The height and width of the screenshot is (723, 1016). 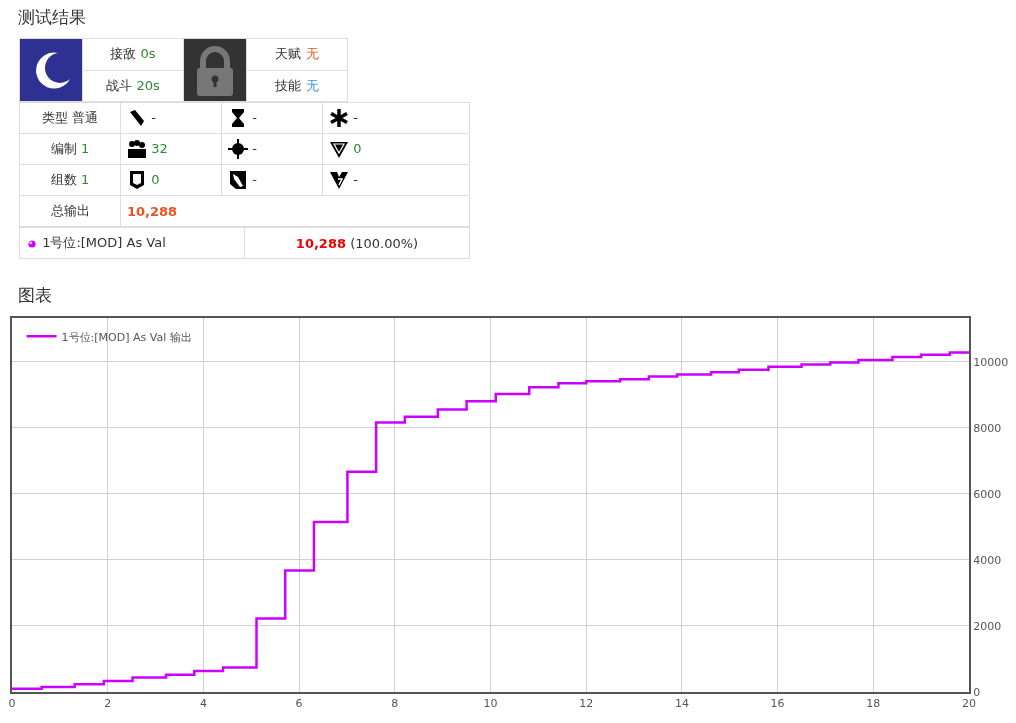 What do you see at coordinates (108, 704) in the screenshot?
I see `x-tick-label: 2` at bounding box center [108, 704].